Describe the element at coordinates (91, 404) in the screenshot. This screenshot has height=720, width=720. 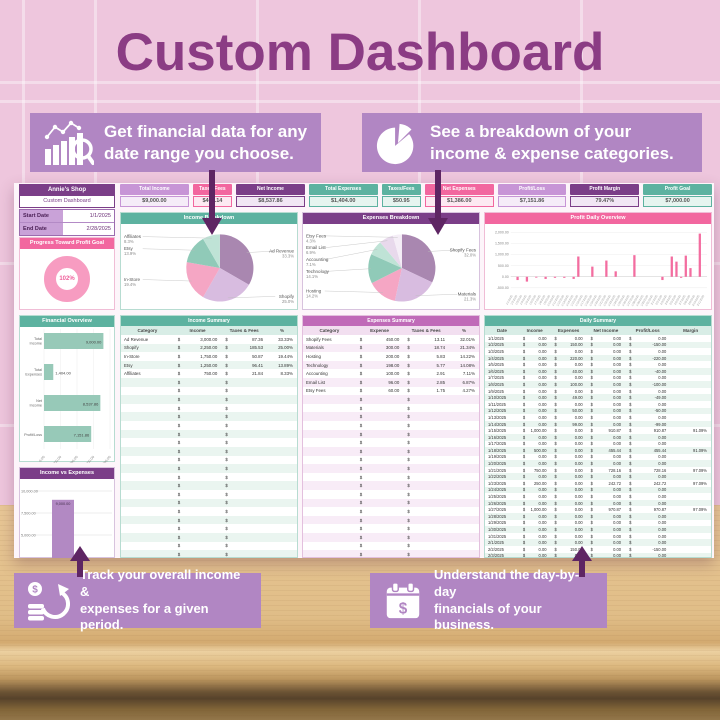
I see `svg-text: 8,537.86` at that location.